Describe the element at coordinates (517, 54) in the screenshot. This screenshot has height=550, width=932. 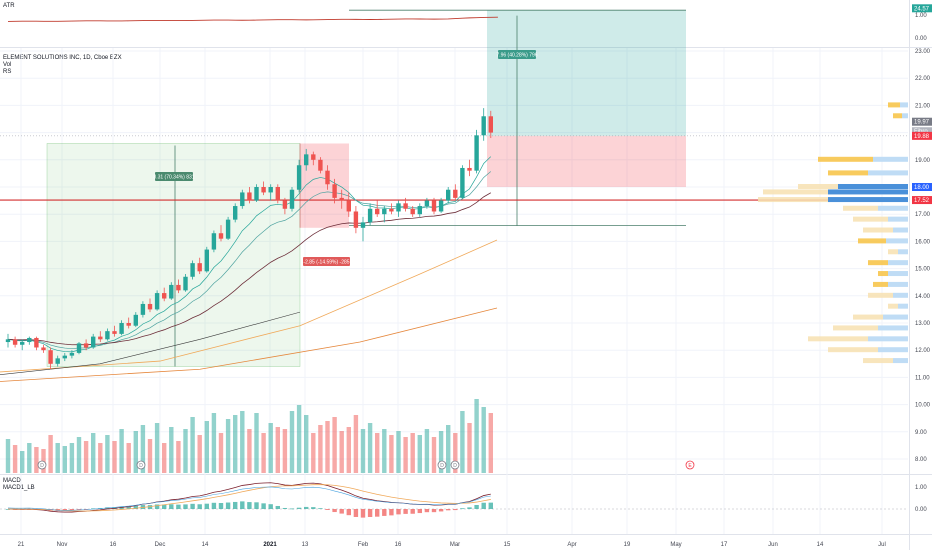
I see `target-label: 7.96 (40.28%) 796` at that location.